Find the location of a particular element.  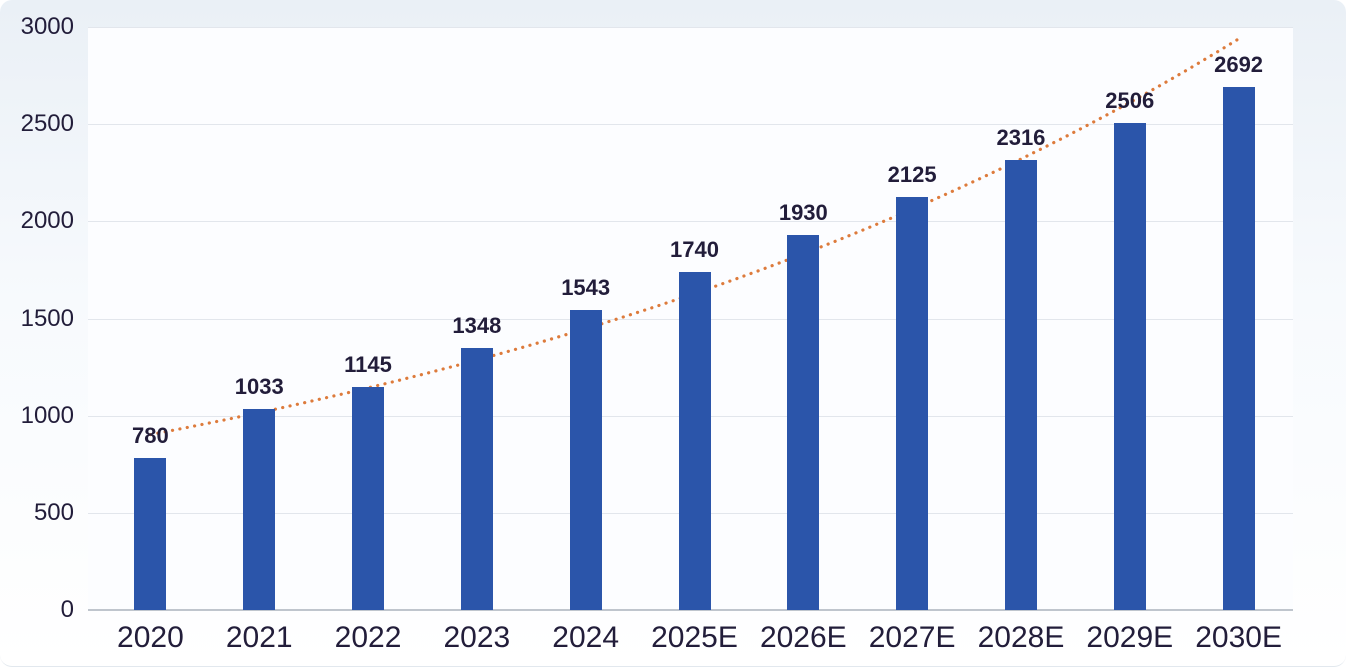

bar-2026E is located at coordinates (803, 422).